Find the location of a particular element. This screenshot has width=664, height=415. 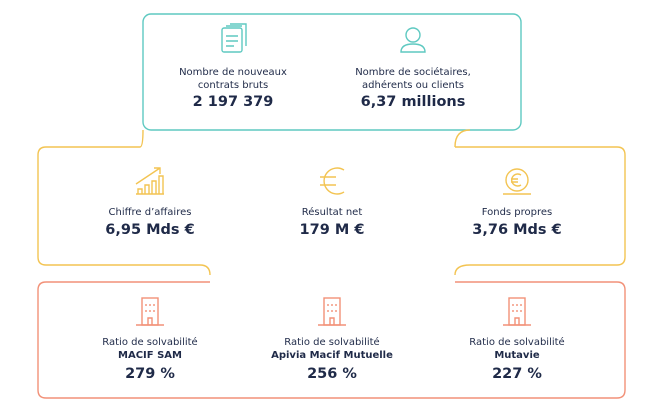

value: 227 % is located at coordinates (517, 374).